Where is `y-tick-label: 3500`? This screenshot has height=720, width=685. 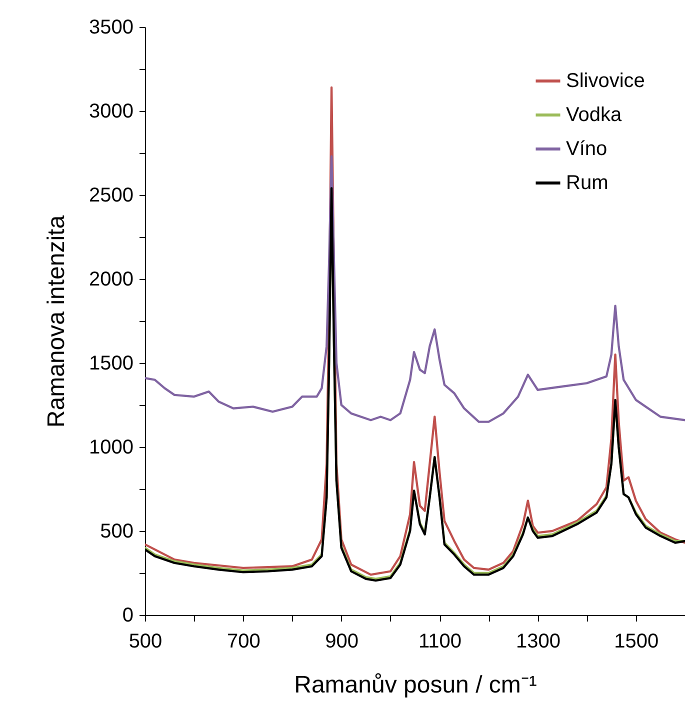
y-tick-label: 3500 is located at coordinates (111, 27).